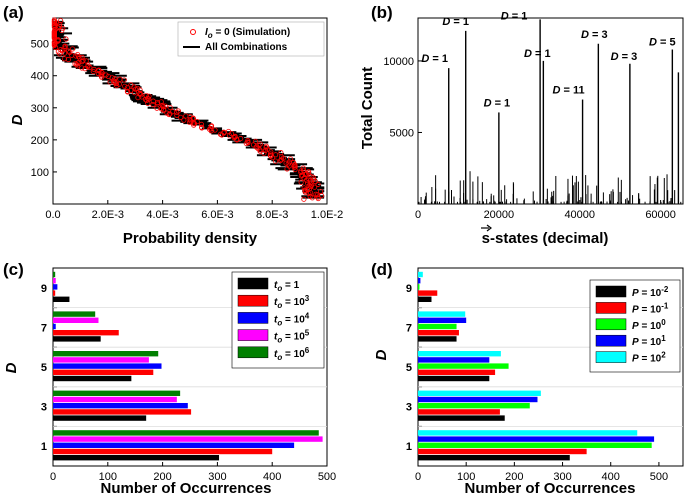 This screenshot has width=685, height=498. I want to click on panel-d-legend-label: P = 10-2, so click(650, 292).